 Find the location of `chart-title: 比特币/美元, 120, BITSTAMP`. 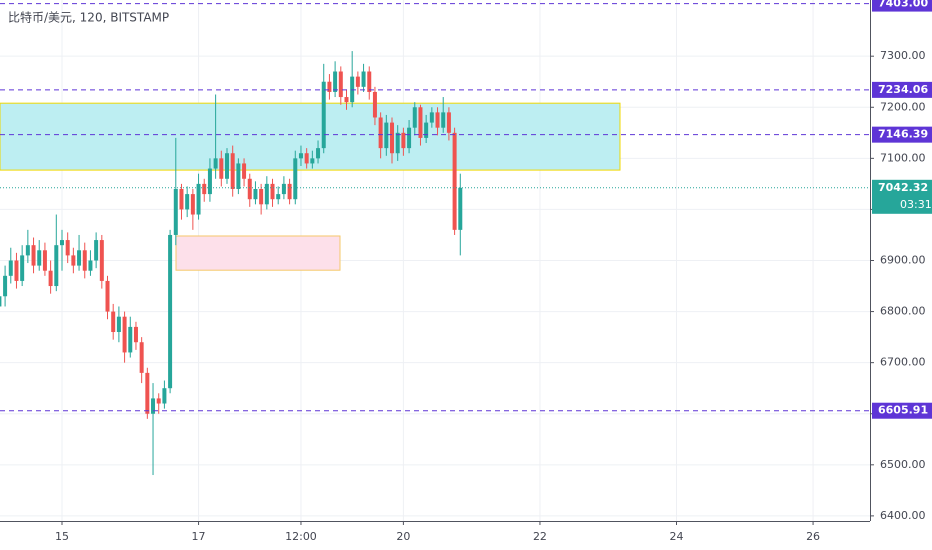

chart-title: 比特币/美元, 120, BITSTAMP is located at coordinates (88, 17).